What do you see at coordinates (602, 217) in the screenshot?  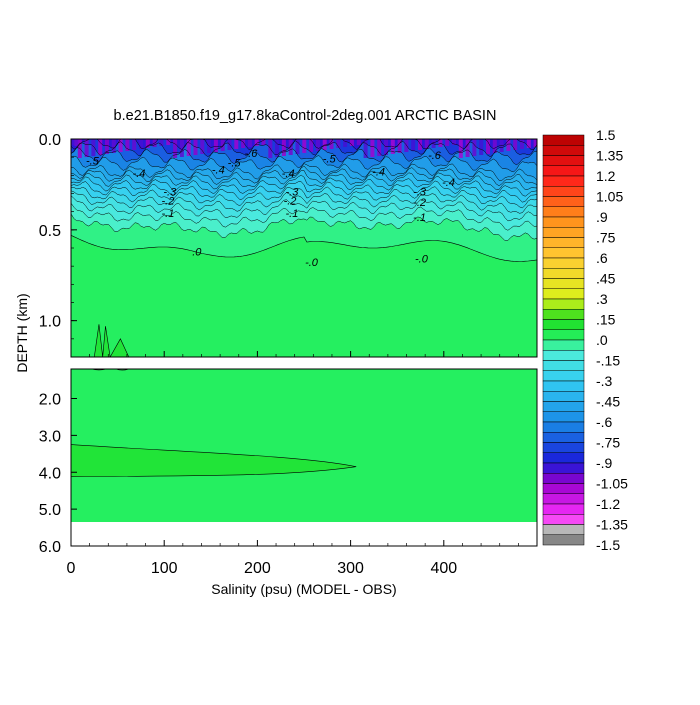 I see `colorbar-tick-label: .9` at bounding box center [602, 217].